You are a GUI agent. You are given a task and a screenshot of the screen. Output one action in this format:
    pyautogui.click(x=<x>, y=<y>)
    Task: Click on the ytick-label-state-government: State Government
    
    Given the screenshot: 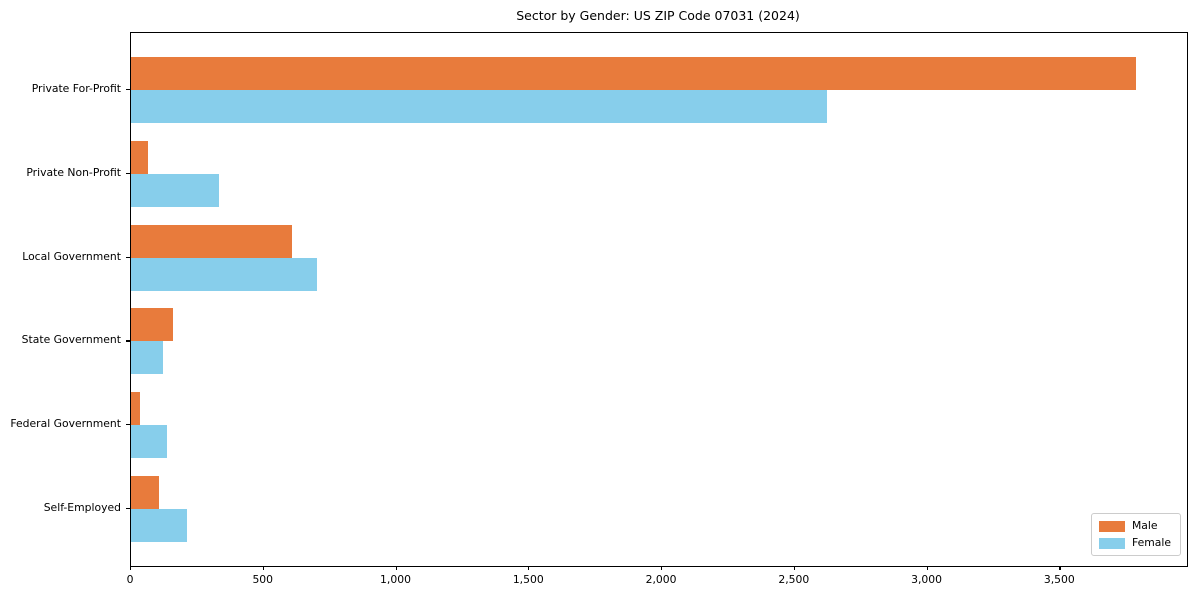 What is the action you would take?
    pyautogui.click(x=71, y=340)
    